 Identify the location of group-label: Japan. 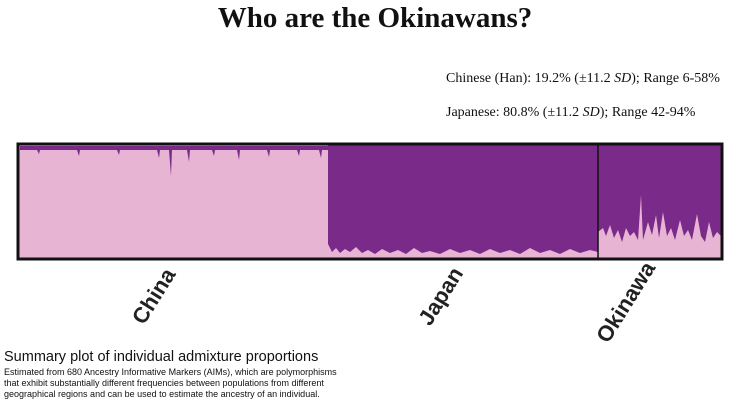
(440, 295).